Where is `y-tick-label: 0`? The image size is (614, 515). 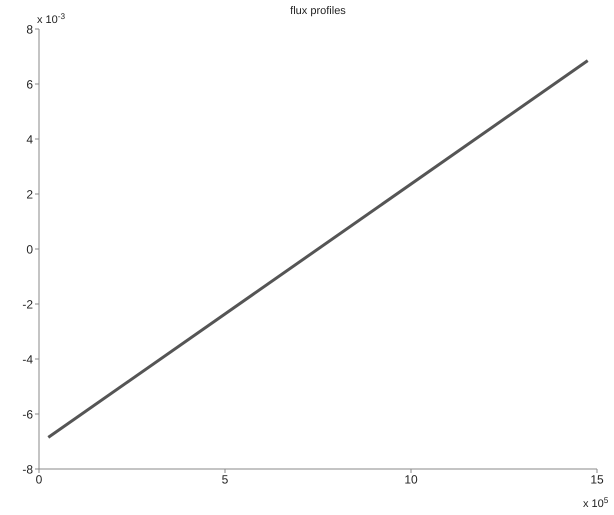
y-tick-label: 0 is located at coordinates (30, 249).